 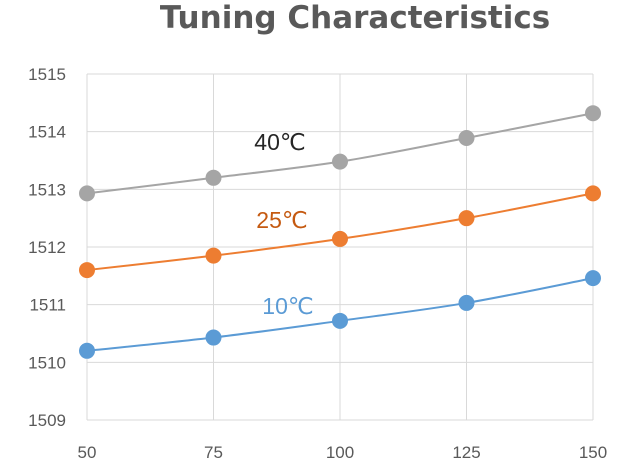 I want to click on y-tick-label: 1513, so click(x=47, y=189).